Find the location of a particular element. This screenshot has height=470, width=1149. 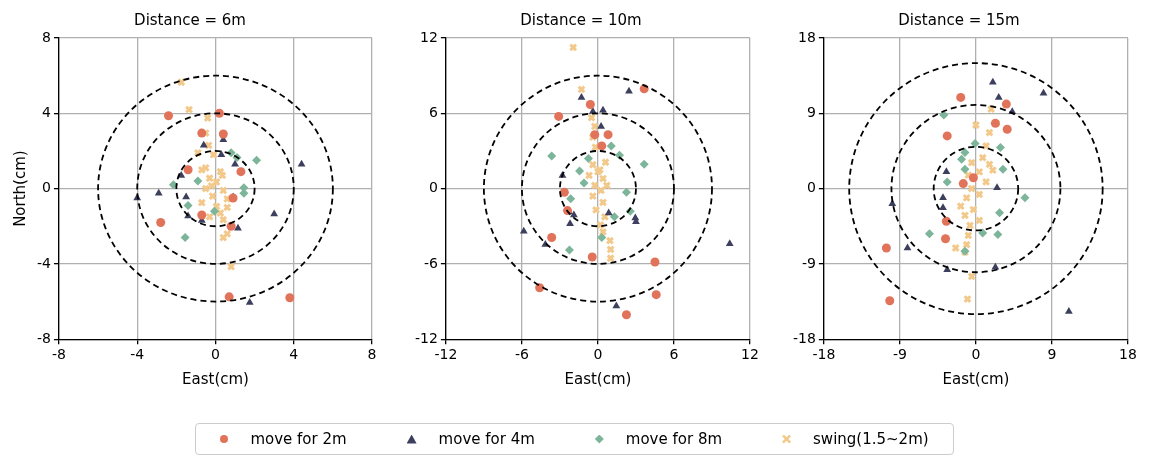

y-tick-label: 18 is located at coordinates (807, 36).